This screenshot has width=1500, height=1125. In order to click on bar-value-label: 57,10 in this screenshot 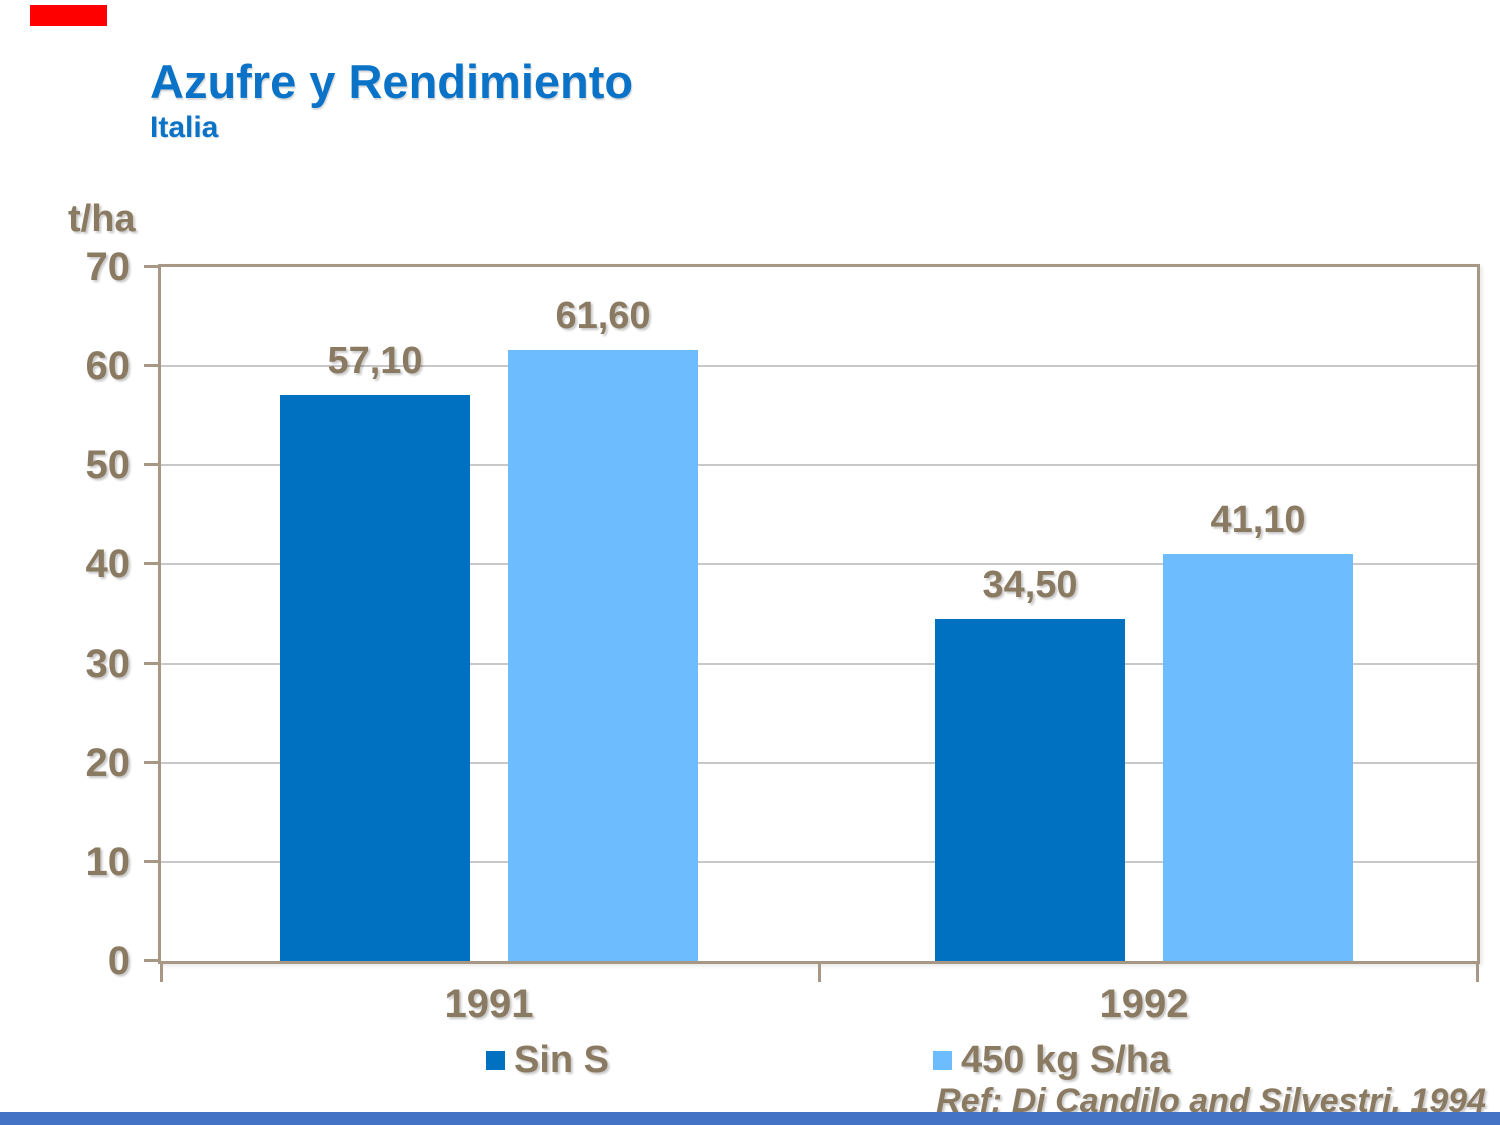, I will do `click(375, 360)`.